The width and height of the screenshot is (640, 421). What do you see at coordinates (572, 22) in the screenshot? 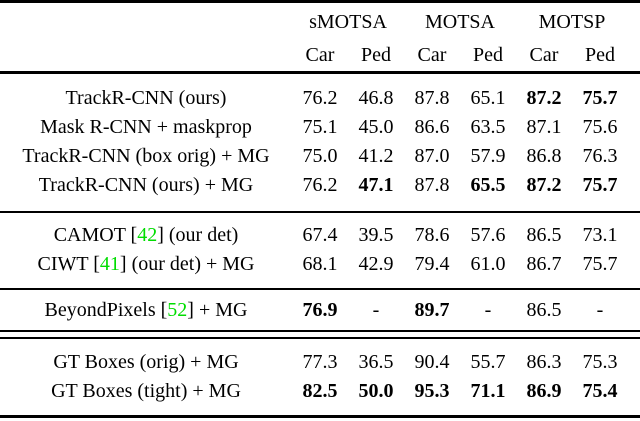
I see `column-group-motsp: MOTSP` at bounding box center [572, 22].